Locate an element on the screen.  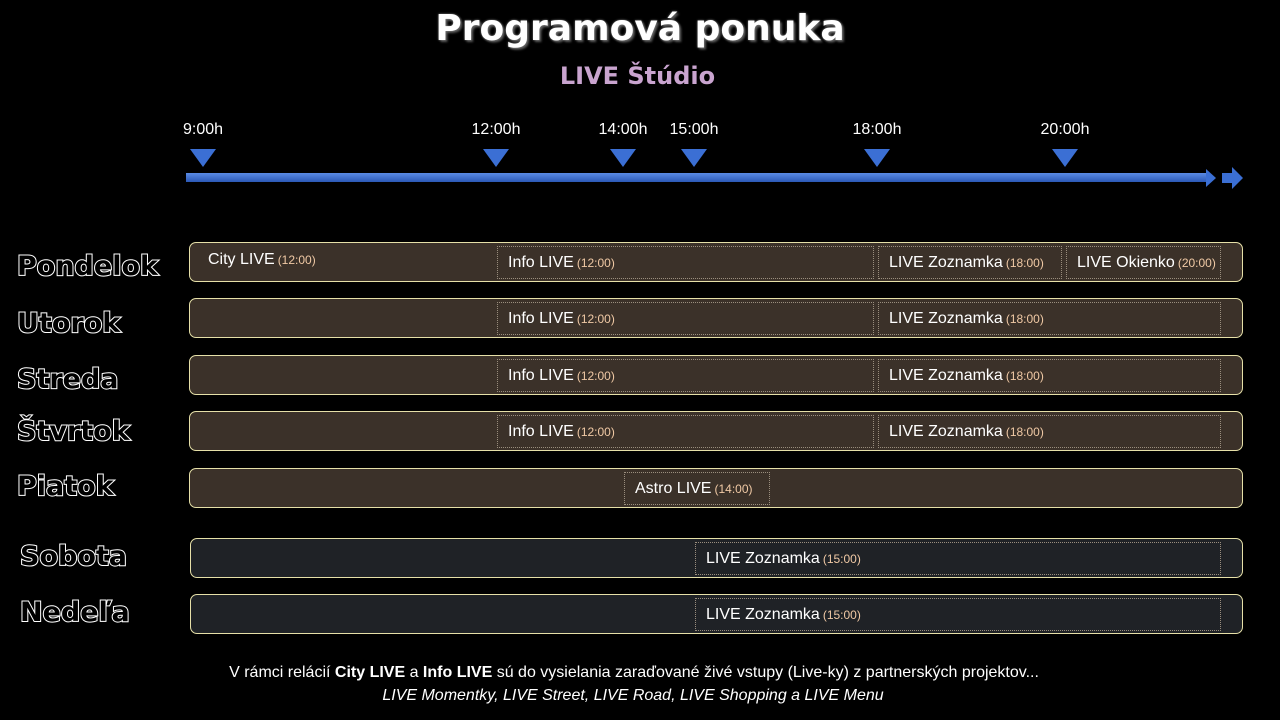
day-row: Astro LIVE (14:00) is located at coordinates (716, 488).